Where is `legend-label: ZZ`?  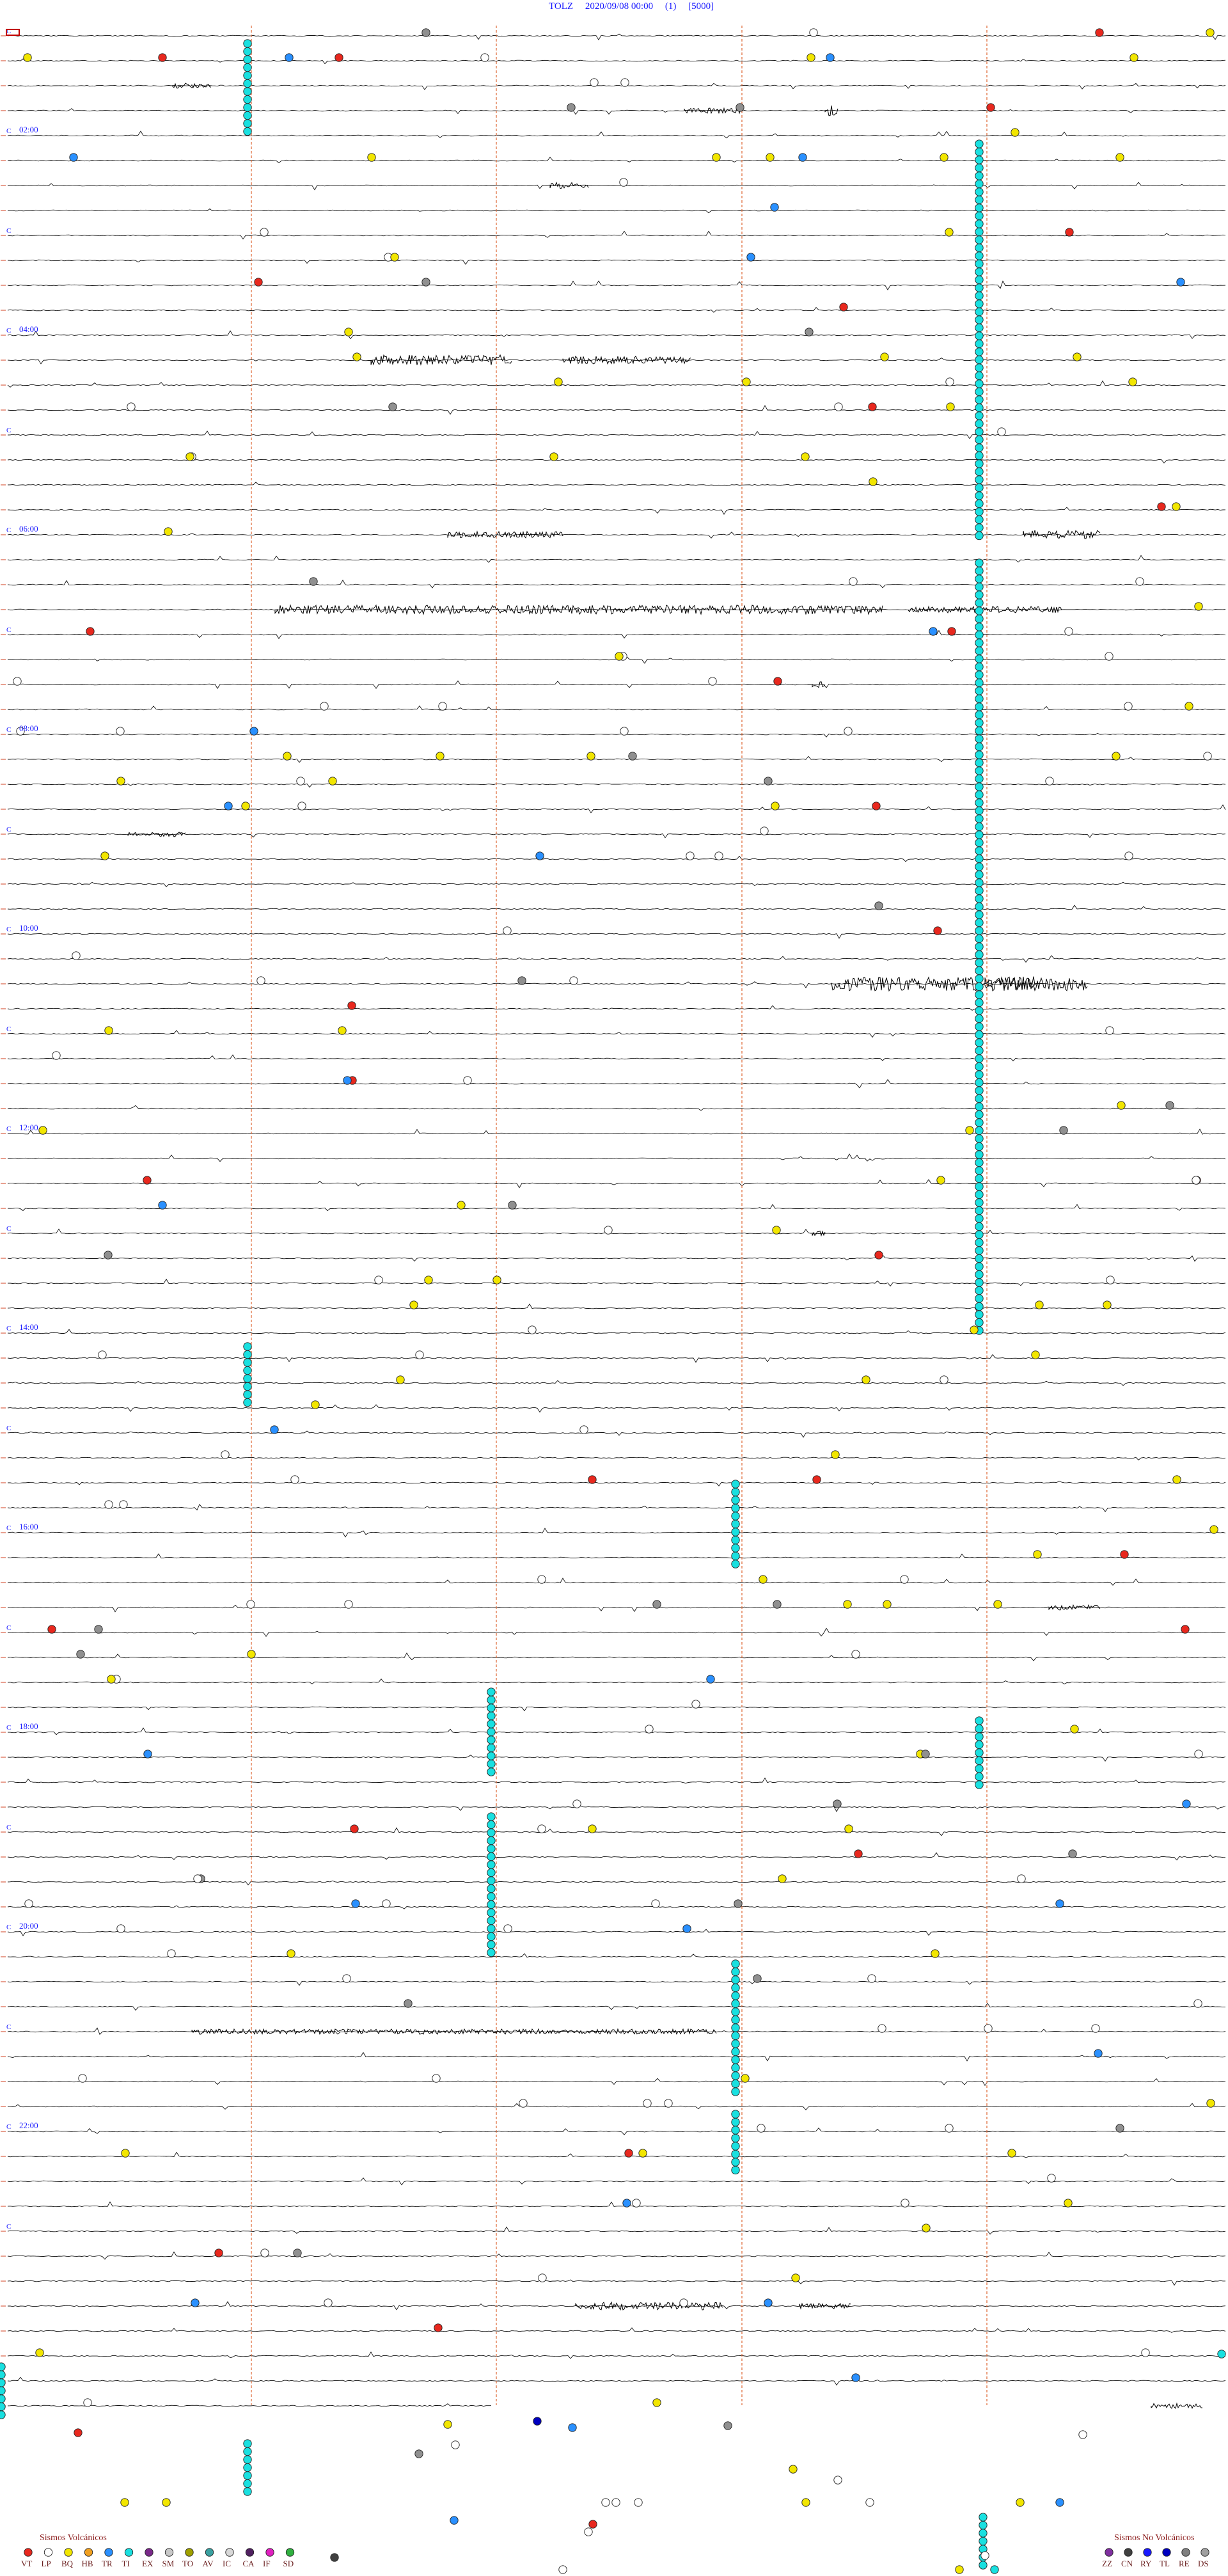
legend-label: ZZ is located at coordinates (1107, 2563).